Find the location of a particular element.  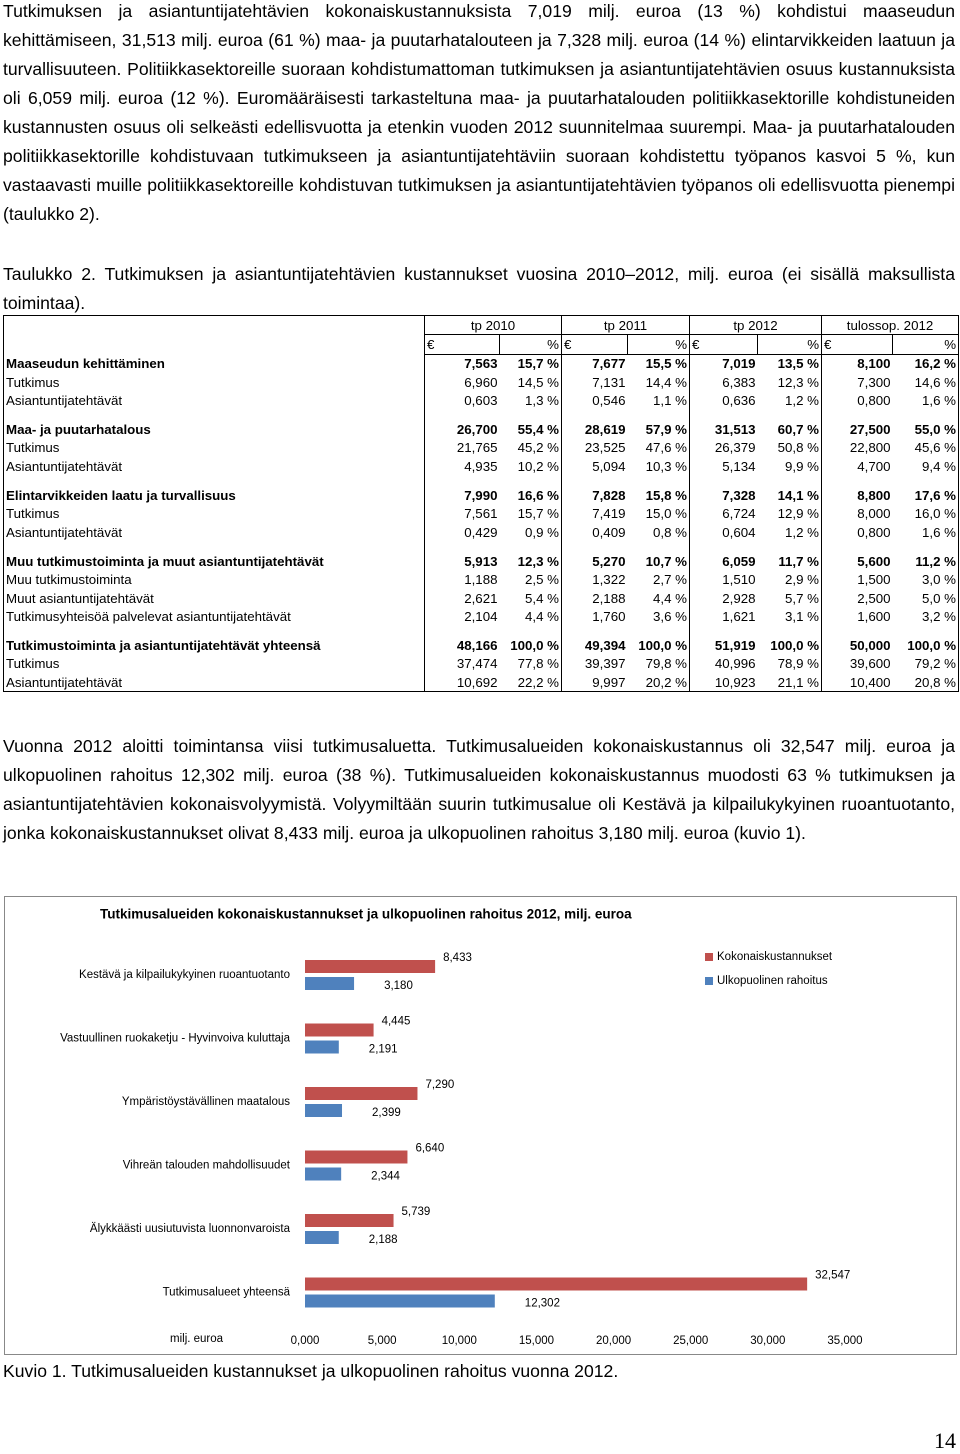

header-row: €% €% €% €% is located at coordinates (482, 344).